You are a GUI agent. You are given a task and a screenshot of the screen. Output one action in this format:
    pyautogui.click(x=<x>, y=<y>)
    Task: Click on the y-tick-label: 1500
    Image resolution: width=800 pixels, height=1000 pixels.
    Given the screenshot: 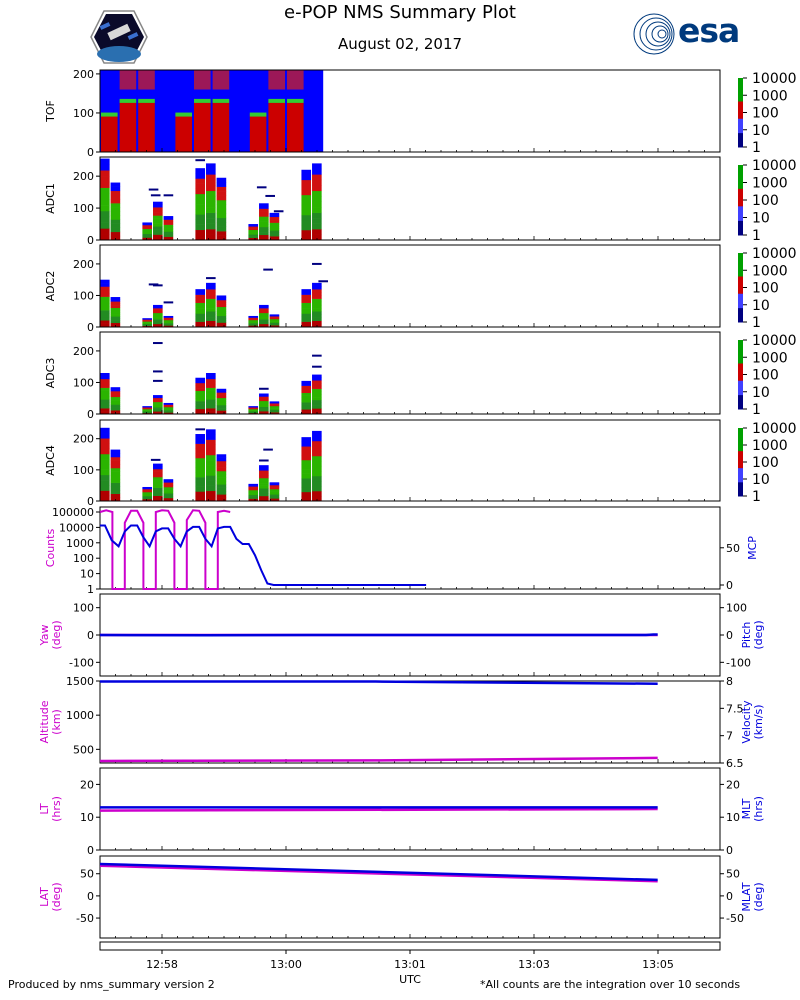 What is the action you would take?
    pyautogui.click(x=80, y=681)
    